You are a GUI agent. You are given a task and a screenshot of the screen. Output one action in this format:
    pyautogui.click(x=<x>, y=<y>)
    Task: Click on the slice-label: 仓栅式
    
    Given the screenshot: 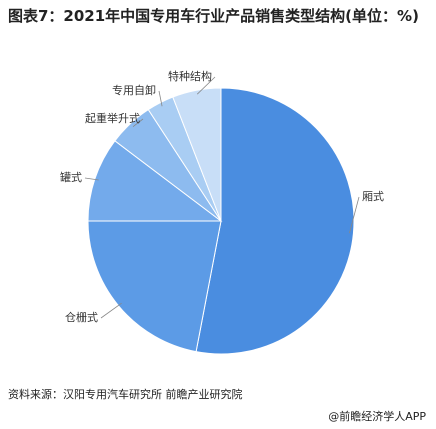 What is the action you would take?
    pyautogui.click(x=81, y=317)
    